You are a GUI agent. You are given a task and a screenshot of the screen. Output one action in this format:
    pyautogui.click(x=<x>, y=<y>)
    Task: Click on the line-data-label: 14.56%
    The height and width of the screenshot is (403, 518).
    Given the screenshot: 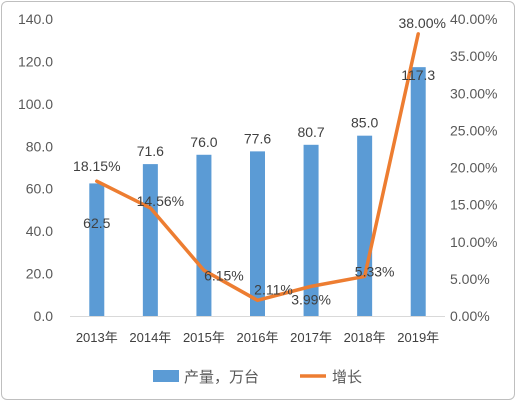 What is the action you would take?
    pyautogui.click(x=160, y=201)
    